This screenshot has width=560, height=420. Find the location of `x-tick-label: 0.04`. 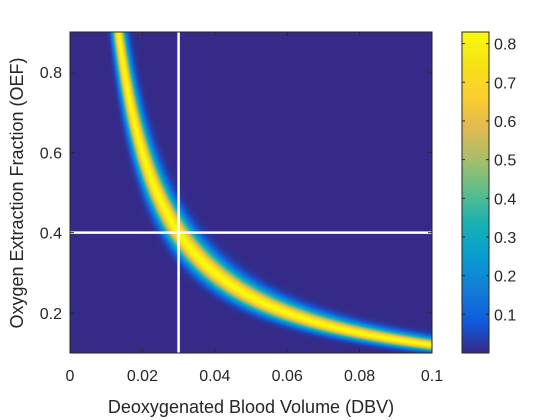

x-tick-label: 0.04 is located at coordinates (214, 376).